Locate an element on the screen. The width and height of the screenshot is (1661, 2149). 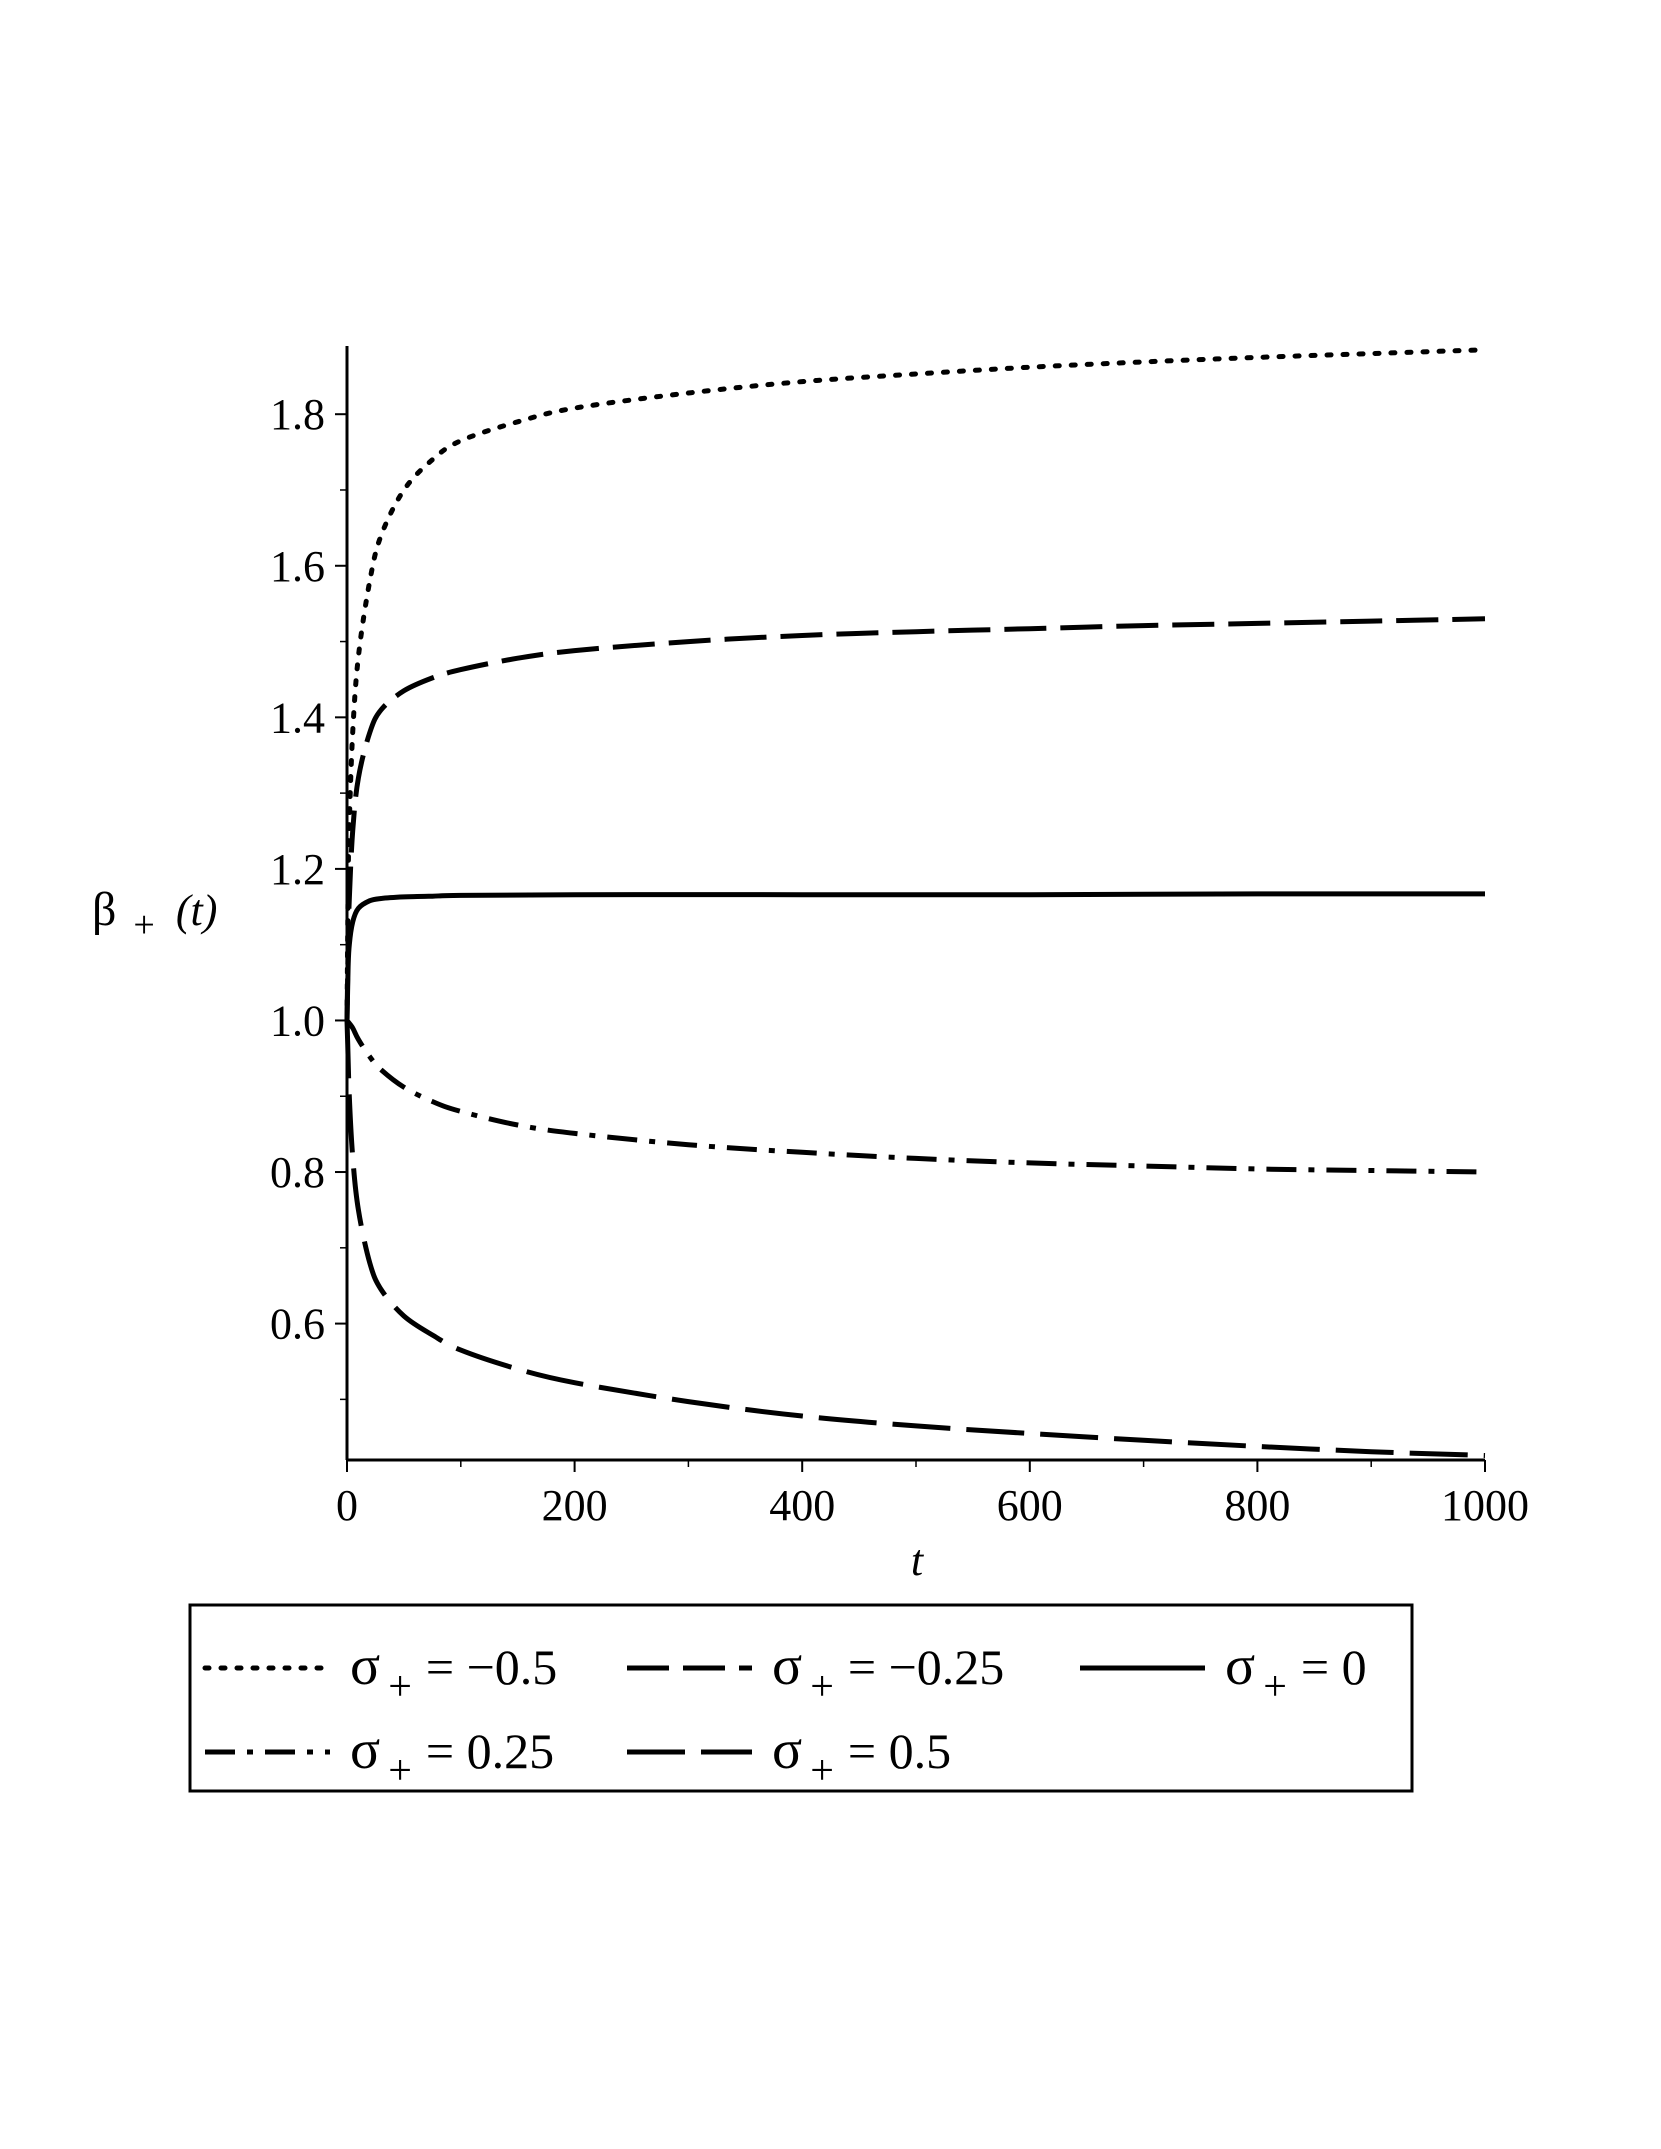
legend-label-1: σ + = −0.5 is located at coordinates (453, 1672).